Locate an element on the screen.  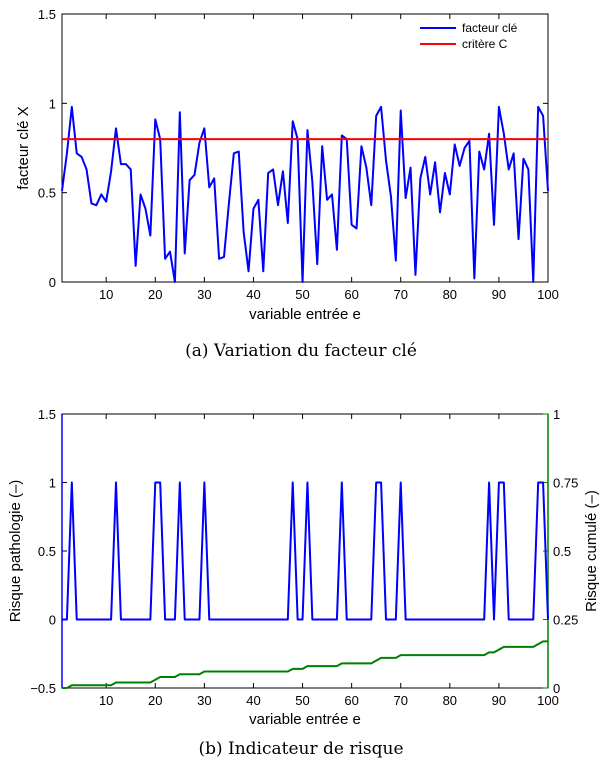
y-axis-label: facteur clé X is located at coordinates (23, 147).